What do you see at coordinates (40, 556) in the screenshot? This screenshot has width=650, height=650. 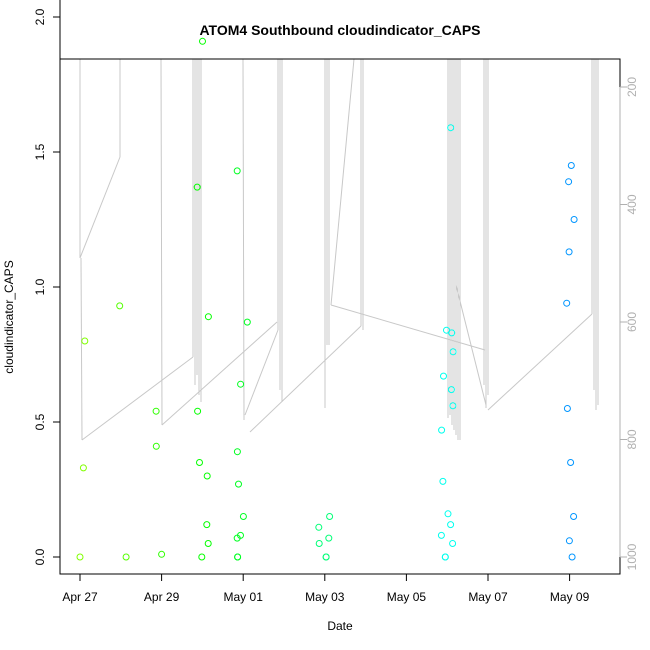 I see `y-tick-label: 0.0` at bounding box center [40, 556].